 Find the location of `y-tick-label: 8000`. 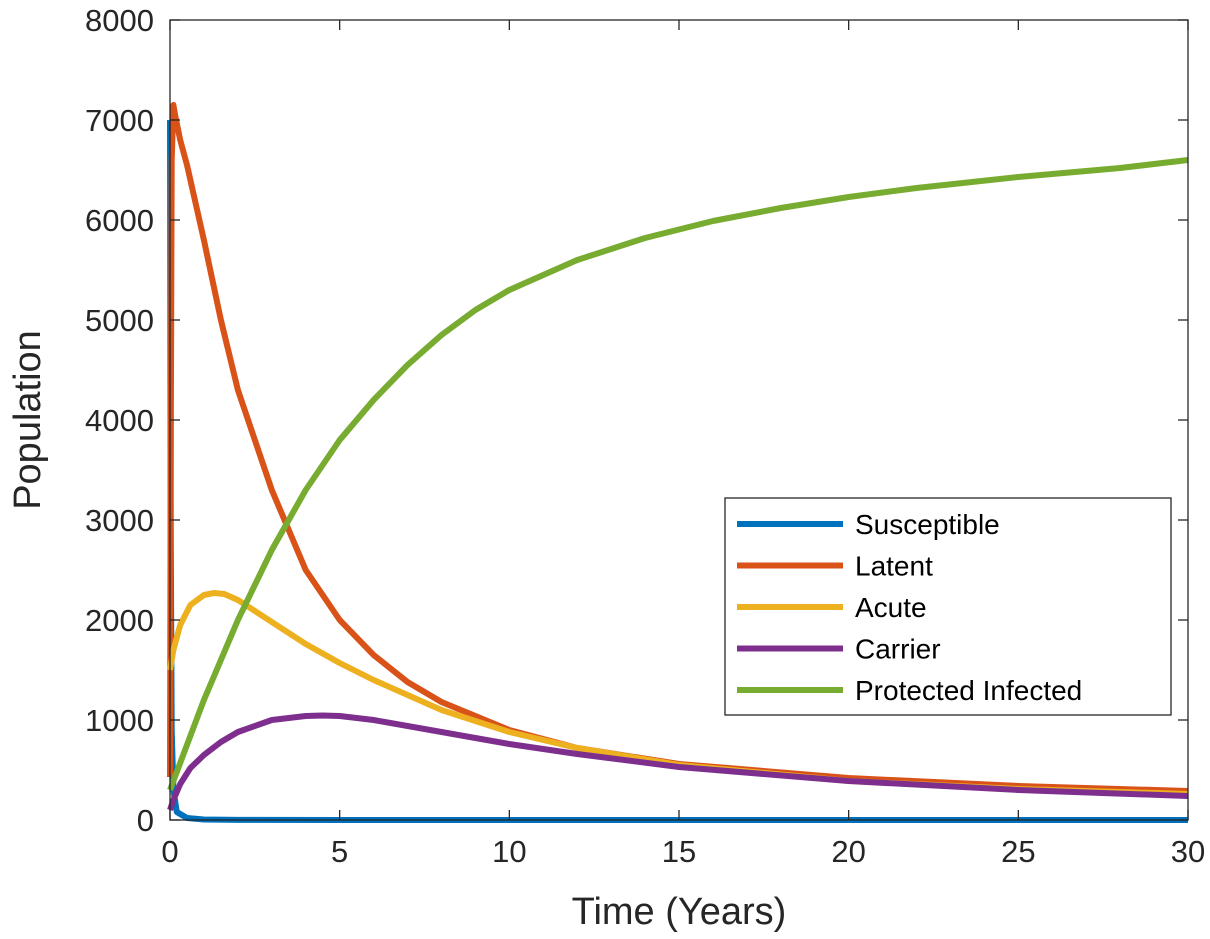

y-tick-label: 8000 is located at coordinates (119, 20).